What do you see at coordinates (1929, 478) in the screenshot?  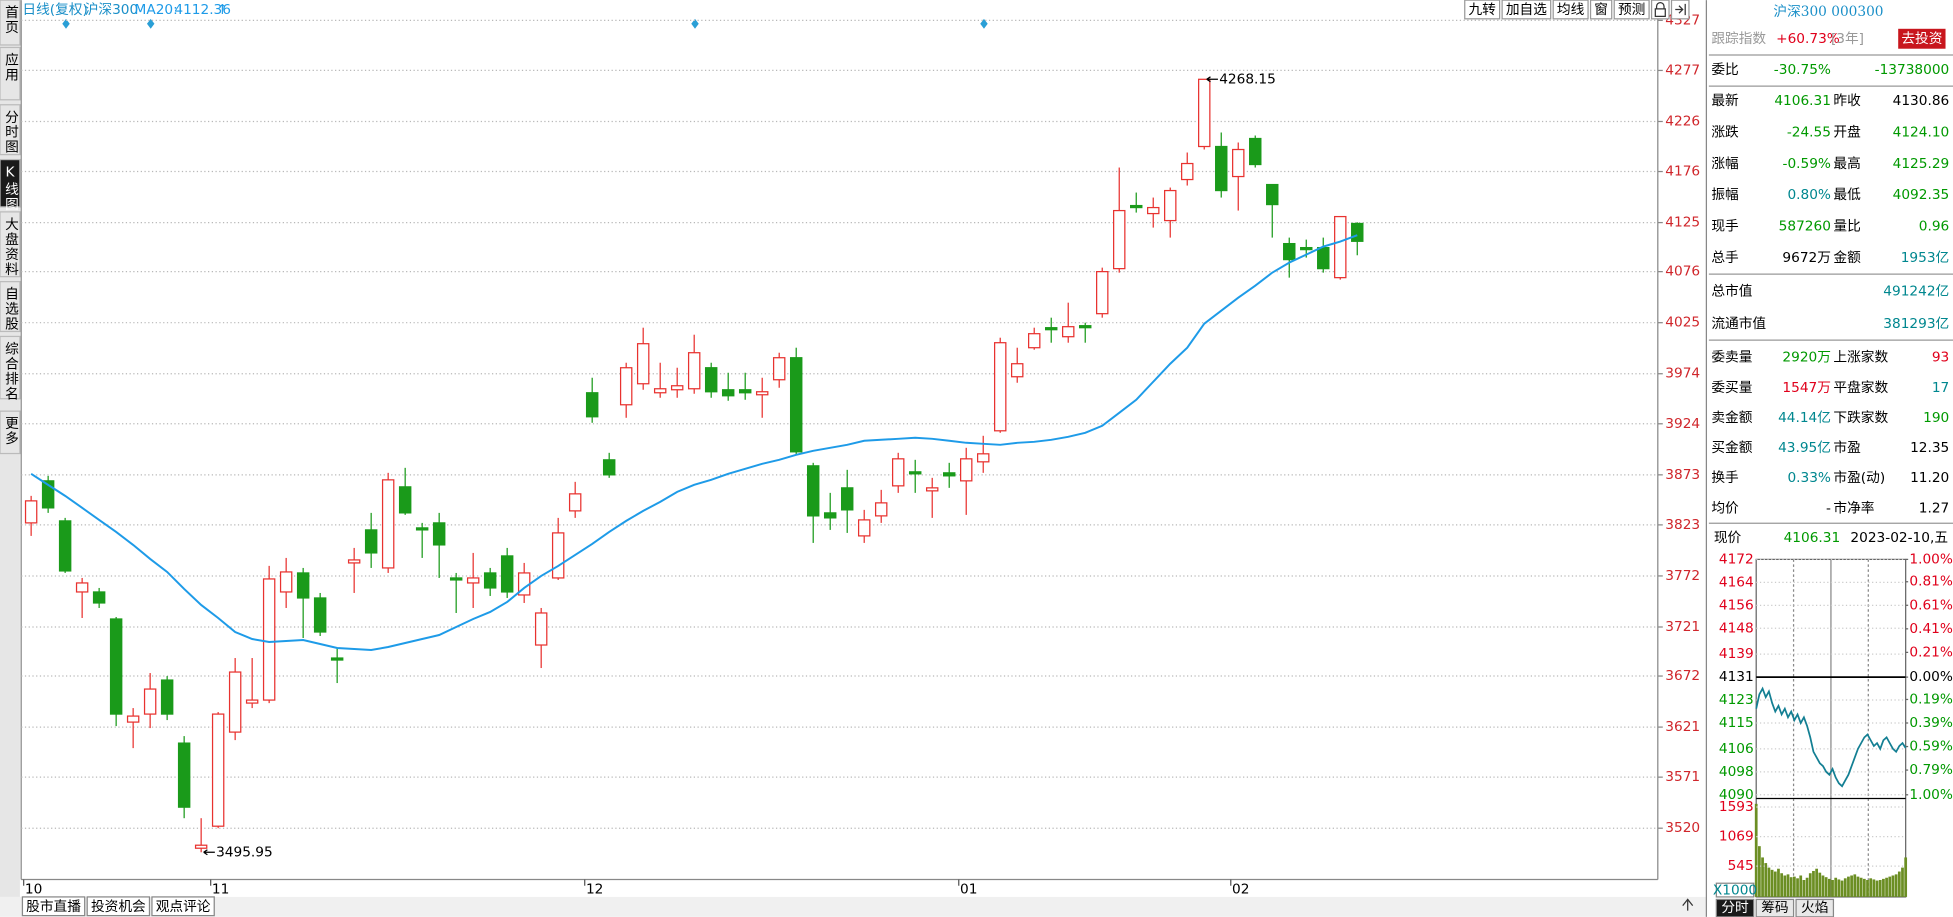 I see `quote-value: 11.20` at bounding box center [1929, 478].